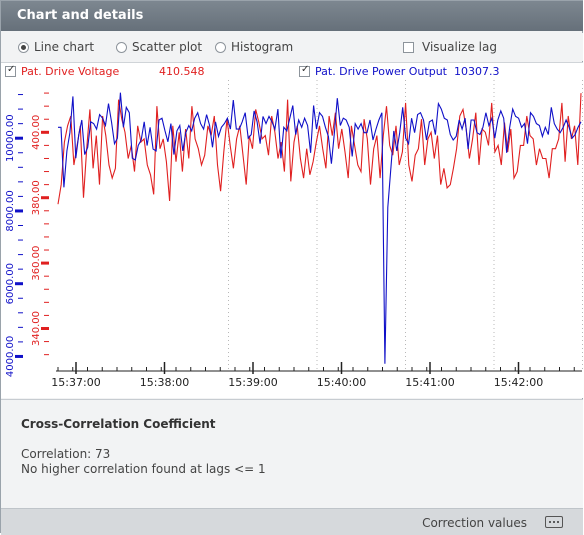  What do you see at coordinates (75, 382) in the screenshot?
I see `x-tick-label: 15:37:00` at bounding box center [75, 382].